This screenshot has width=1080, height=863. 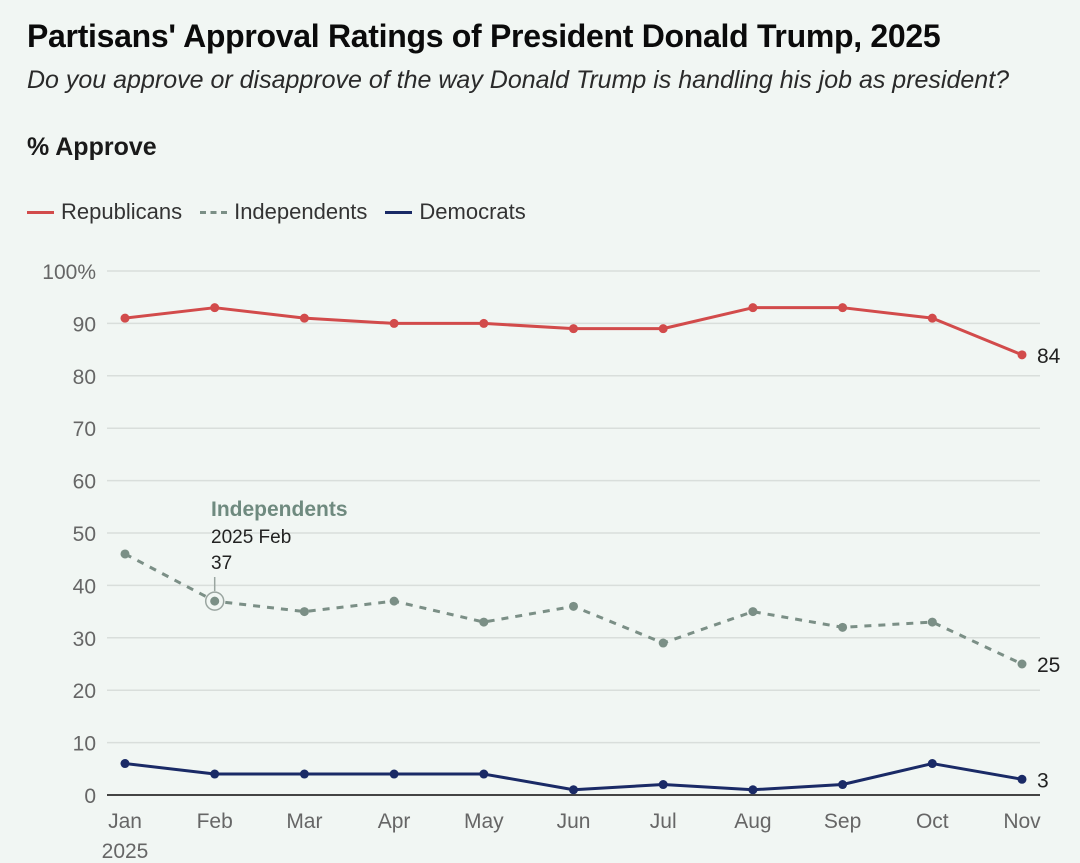 I want to click on unit-label: % Approve, so click(x=92, y=147).